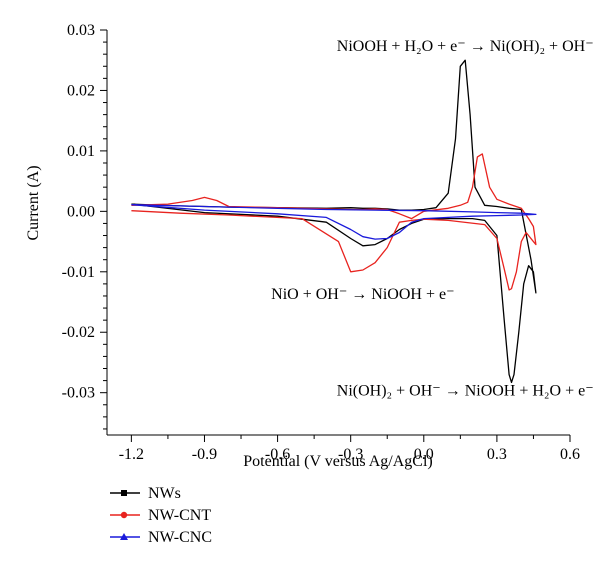  What do you see at coordinates (78, 332) in the screenshot?
I see `y-tick-label: -0.02` at bounding box center [78, 332].